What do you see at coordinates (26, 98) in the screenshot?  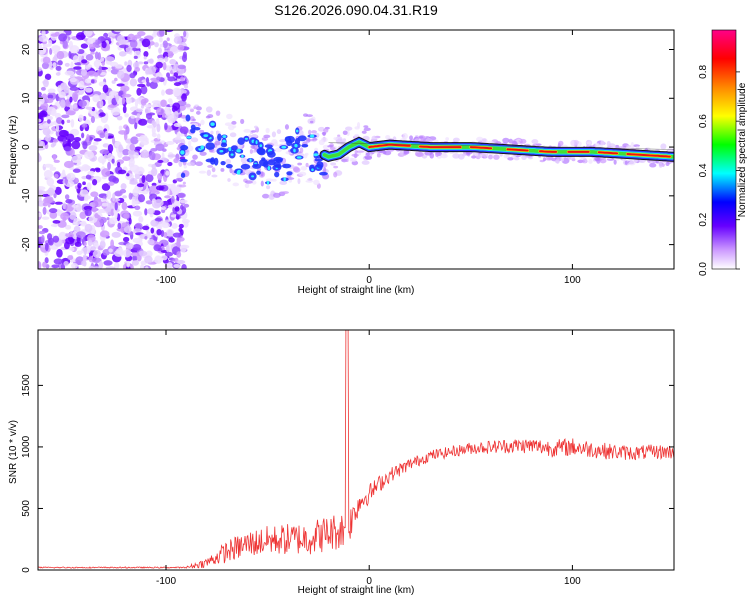 I see `spectrogram-y-tick-label: 10` at bounding box center [26, 98].